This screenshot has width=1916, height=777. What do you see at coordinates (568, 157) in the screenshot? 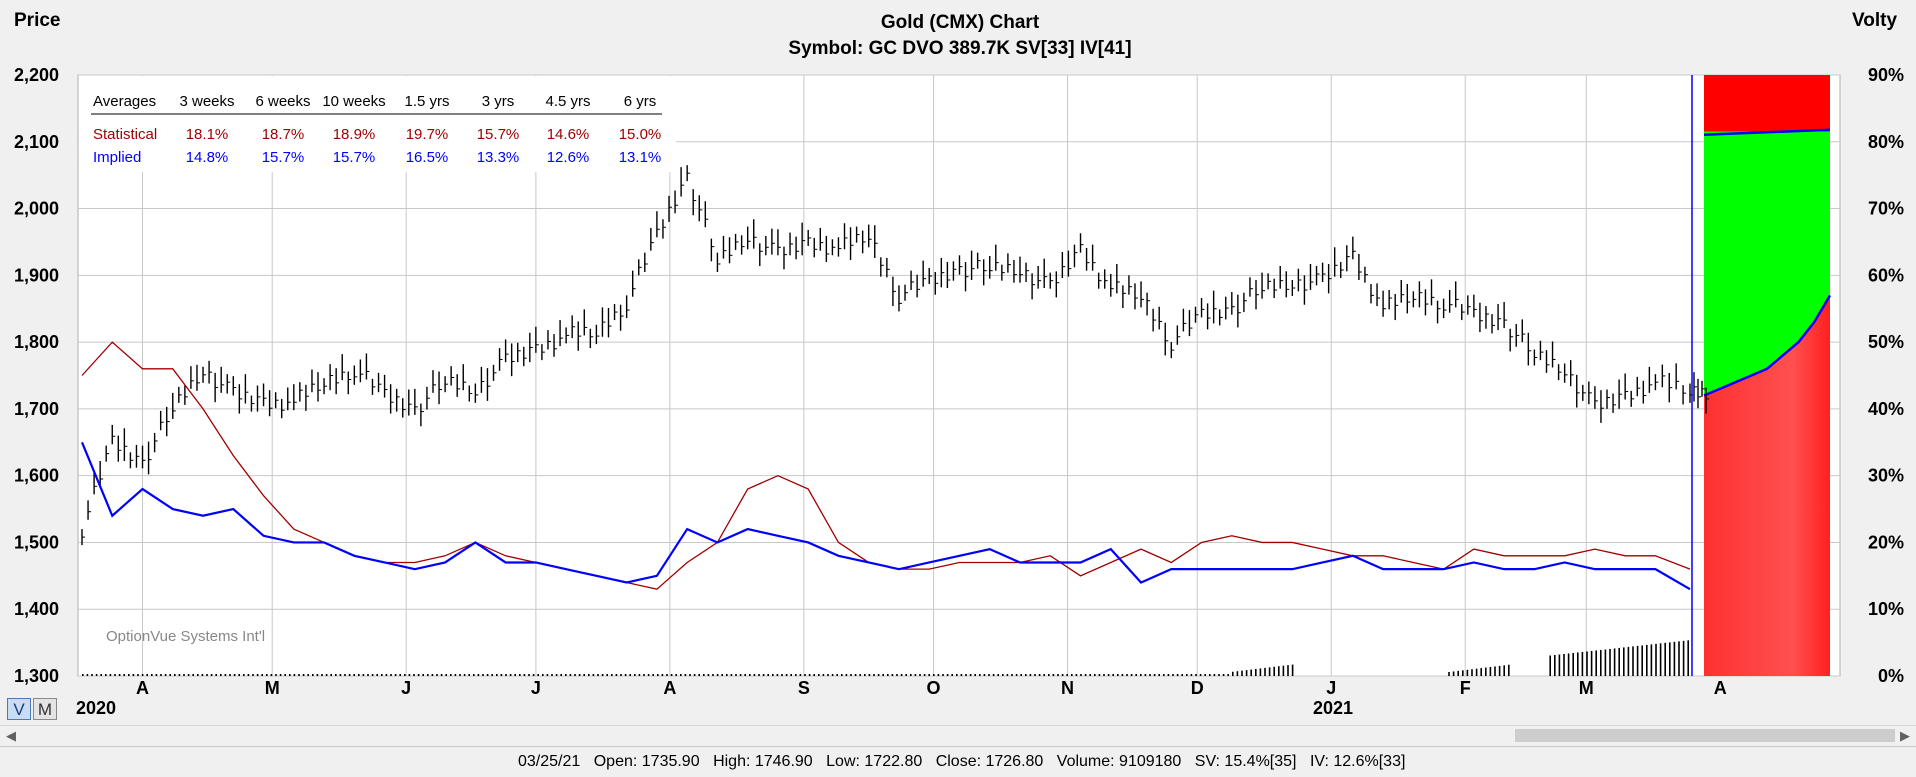
I see `table-cell: 12.6%` at bounding box center [568, 157].